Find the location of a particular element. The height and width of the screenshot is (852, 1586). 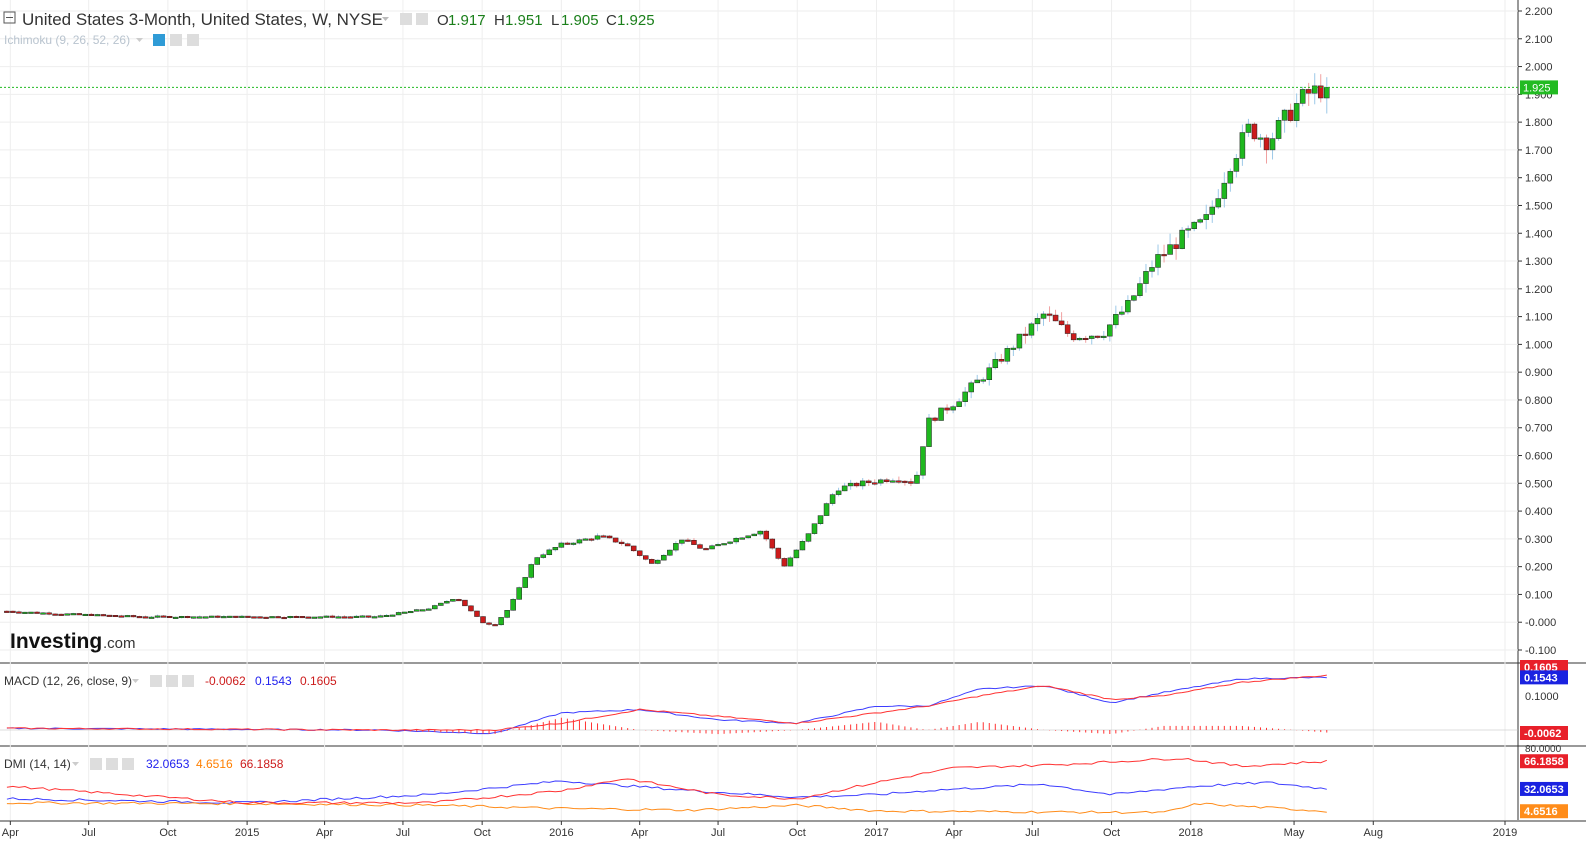

y-tick-label: 1.300 is located at coordinates (1539, 262).